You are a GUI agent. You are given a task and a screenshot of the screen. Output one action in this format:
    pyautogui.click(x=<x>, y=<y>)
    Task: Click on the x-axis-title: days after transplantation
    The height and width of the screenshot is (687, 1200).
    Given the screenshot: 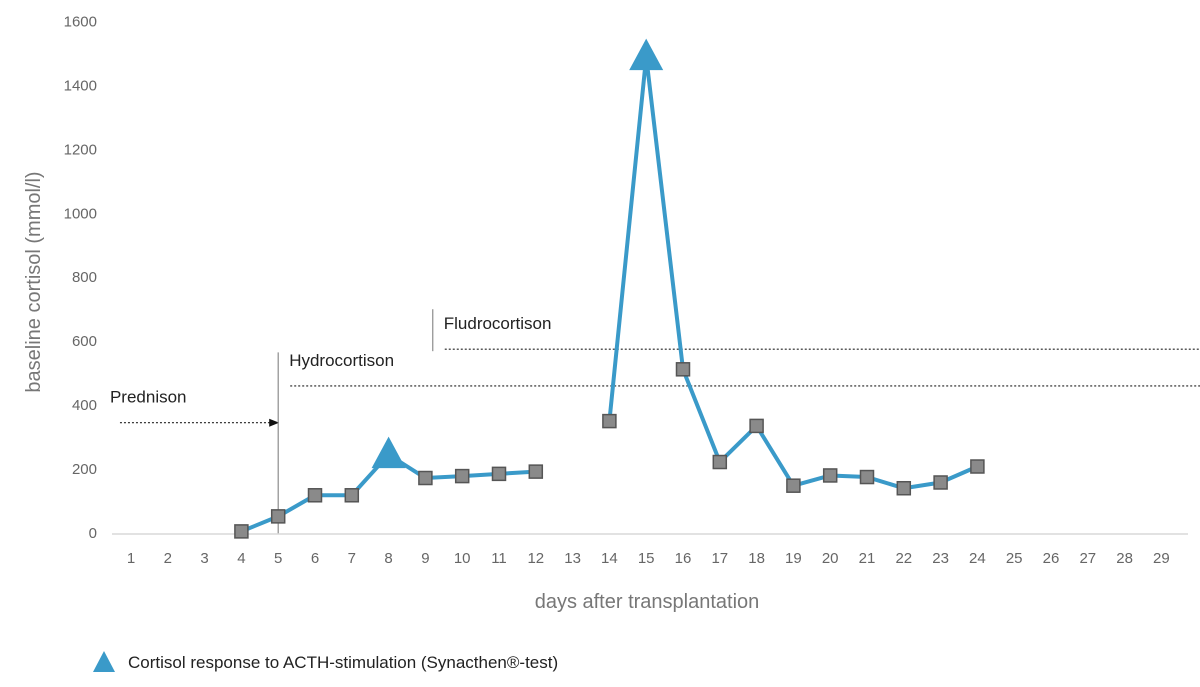 What is the action you would take?
    pyautogui.click(x=647, y=602)
    